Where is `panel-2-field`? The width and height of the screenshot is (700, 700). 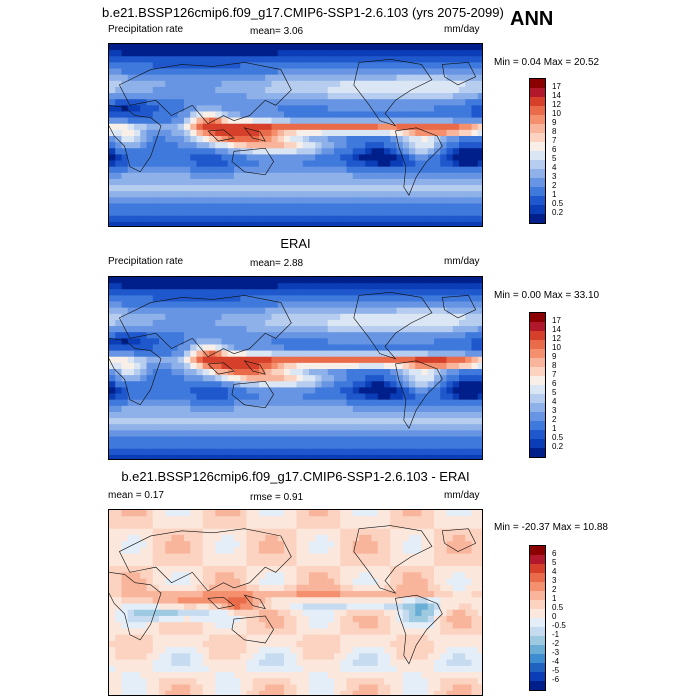
panel-2-field is located at coordinates (295, 368).